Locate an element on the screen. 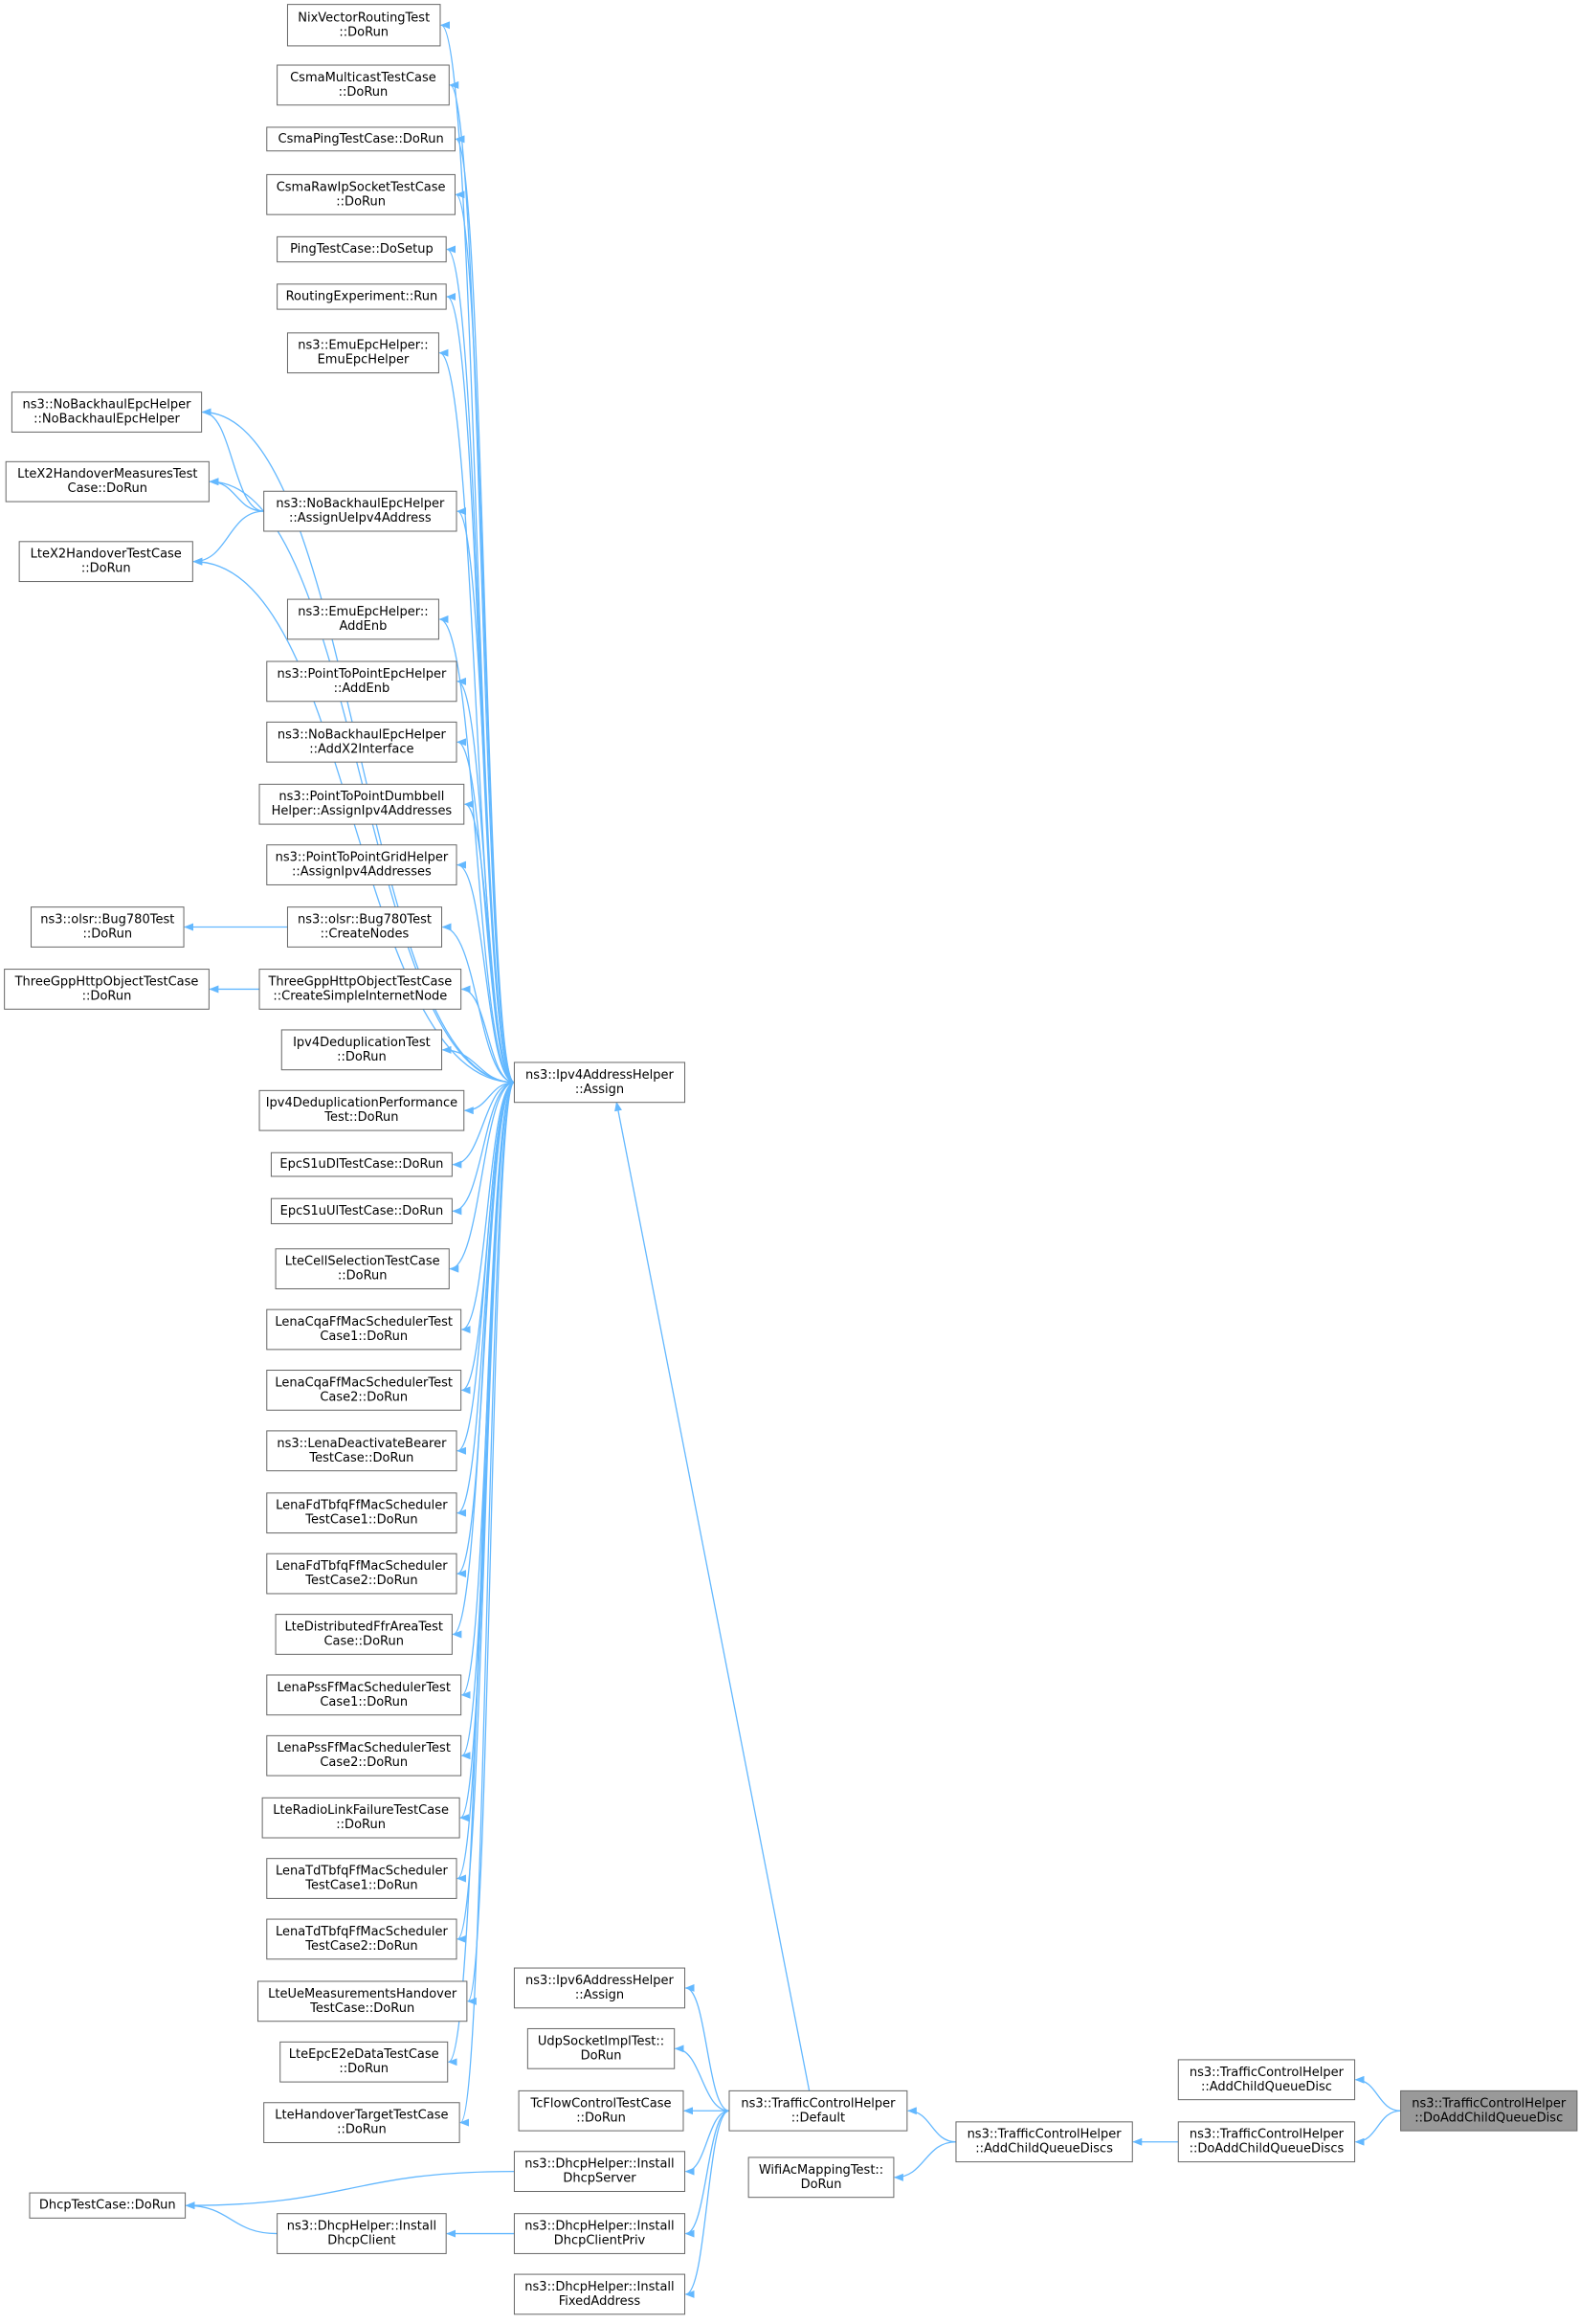 The width and height of the screenshot is (1580, 2324). node: ns3::TrafficControlHelper::Default is located at coordinates (818, 2110).